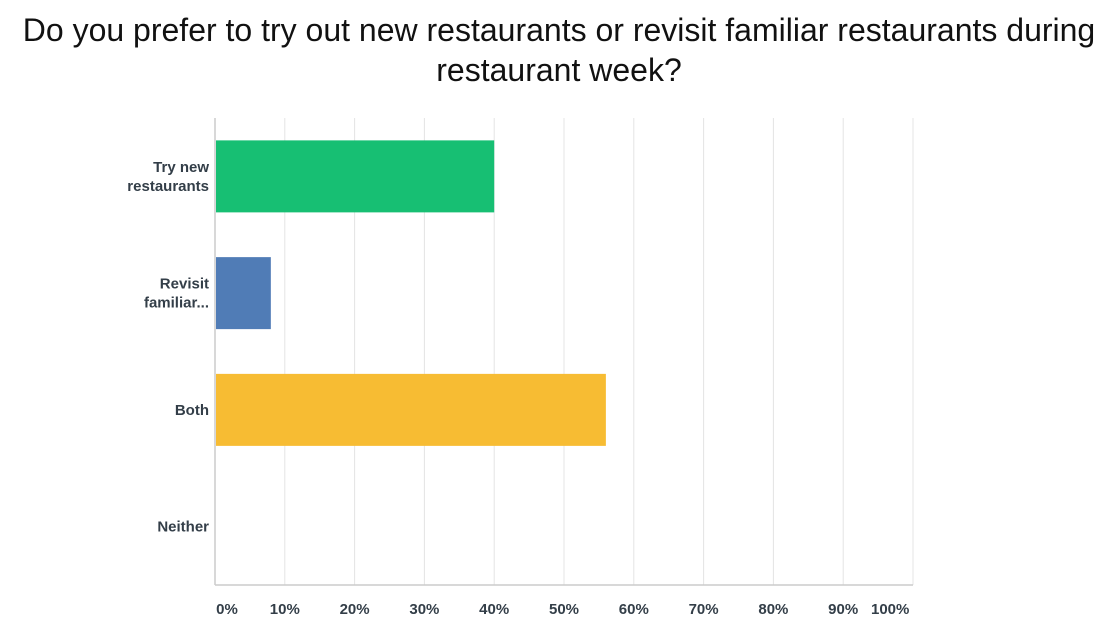 This screenshot has width=1118, height=629. I want to click on category-label: Neither, so click(183, 527).